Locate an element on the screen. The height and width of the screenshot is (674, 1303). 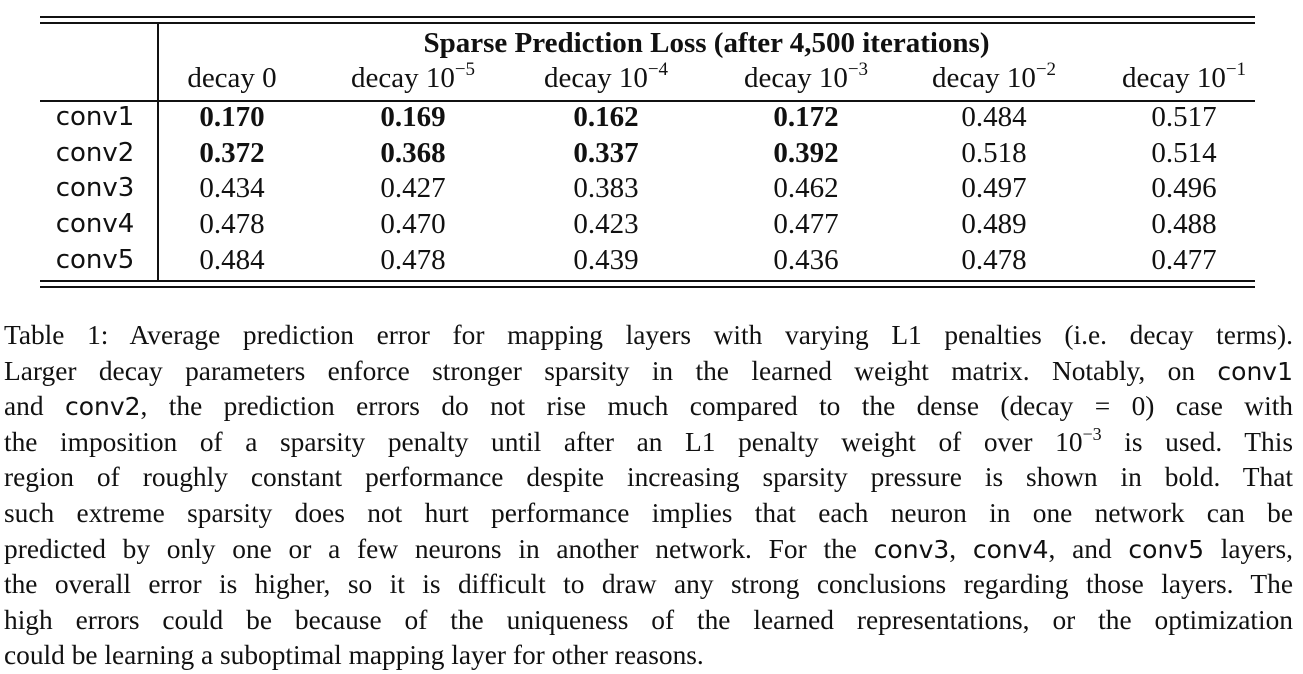
table-top-rule-inner is located at coordinates (647, 23).